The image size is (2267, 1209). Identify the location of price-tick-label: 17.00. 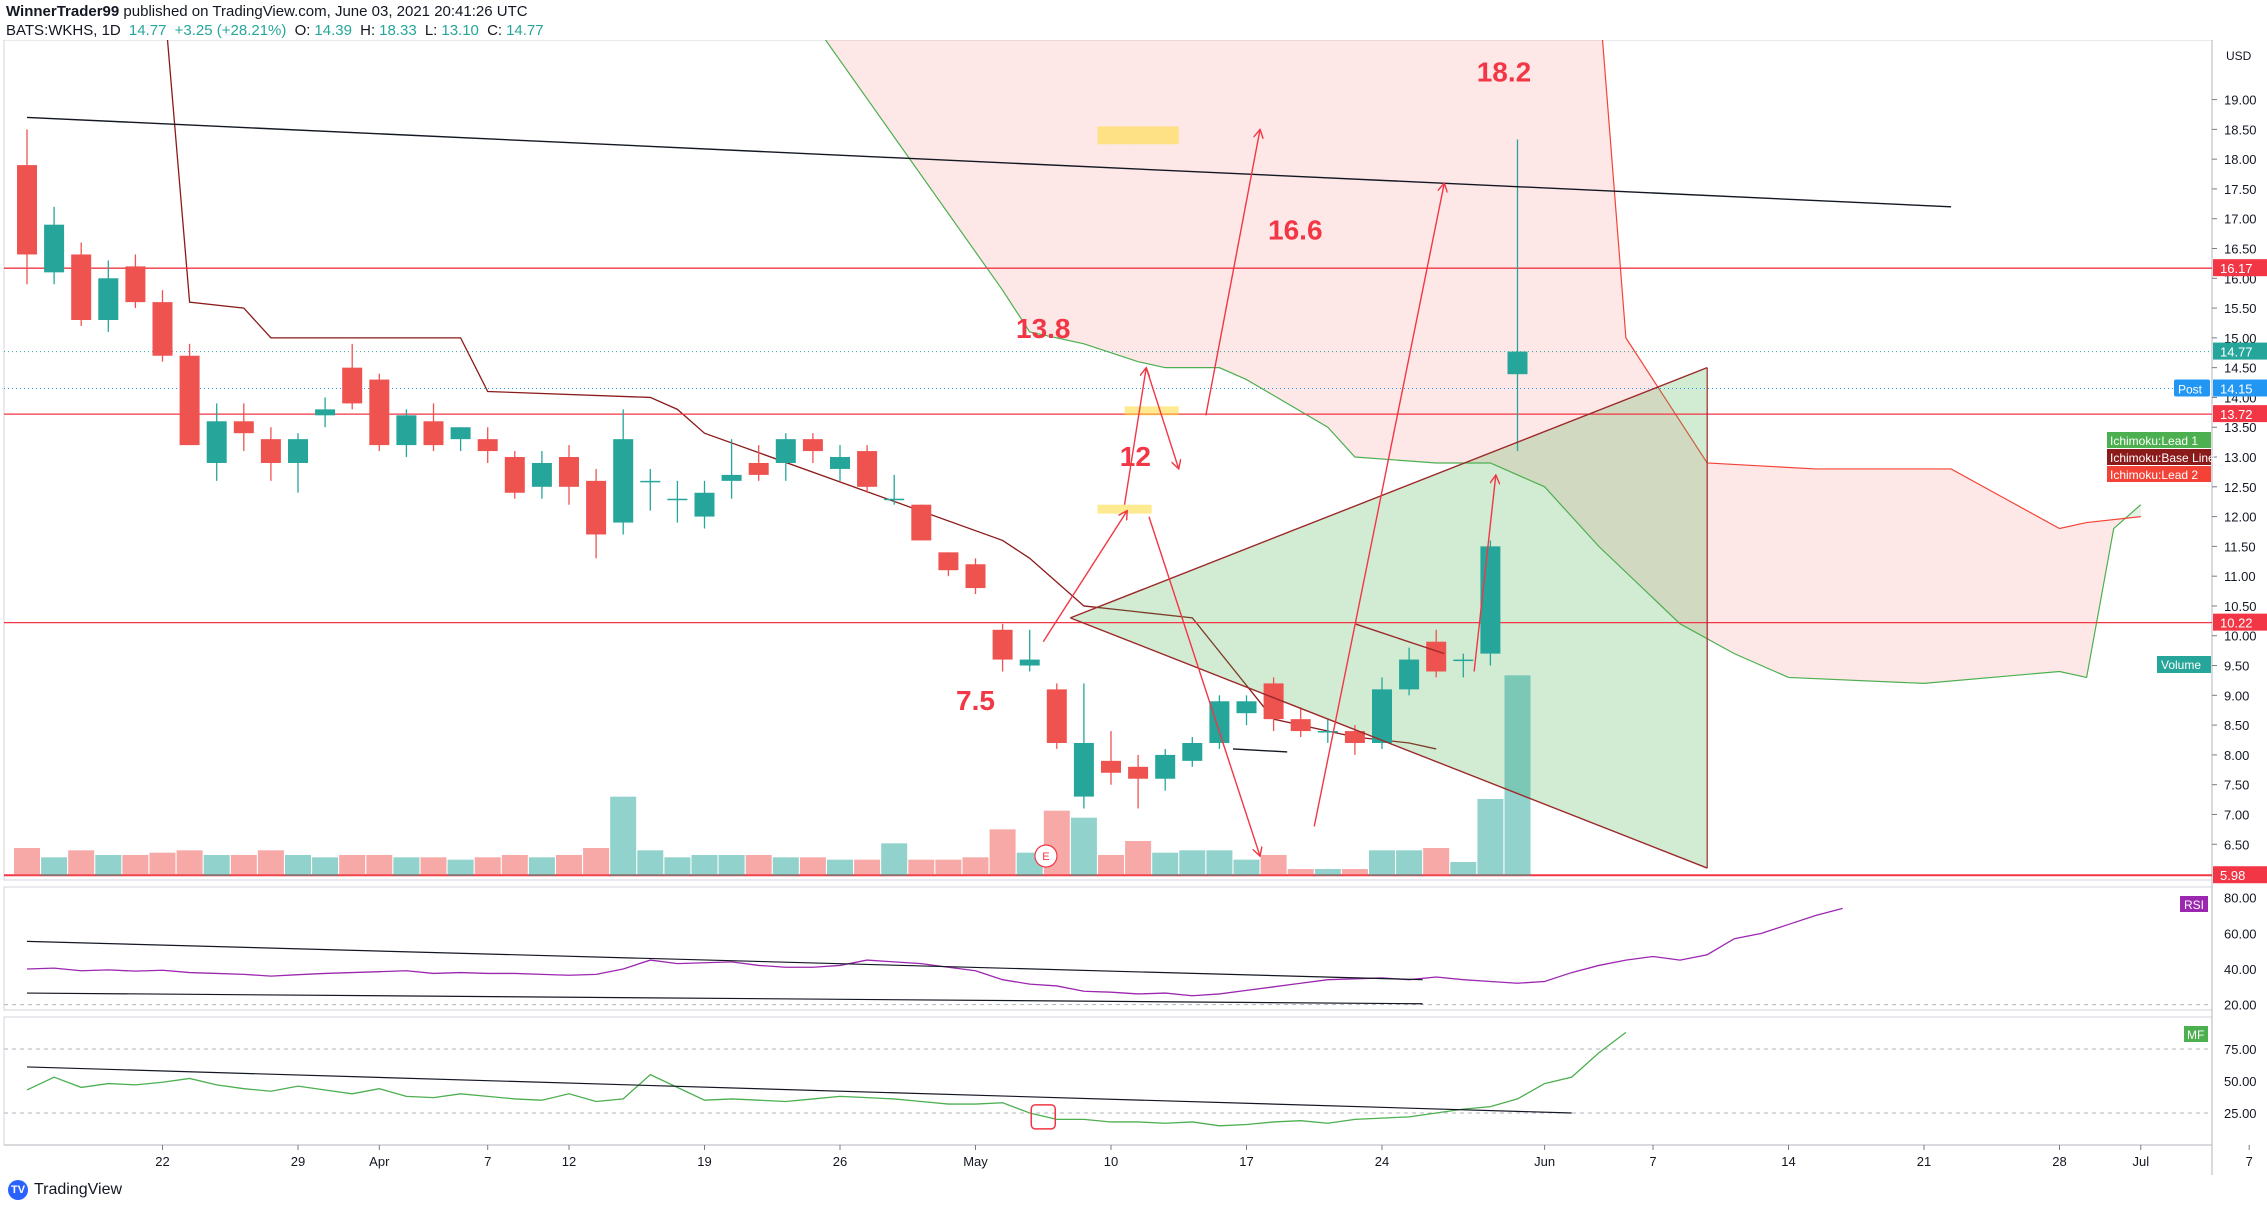
(2240, 219).